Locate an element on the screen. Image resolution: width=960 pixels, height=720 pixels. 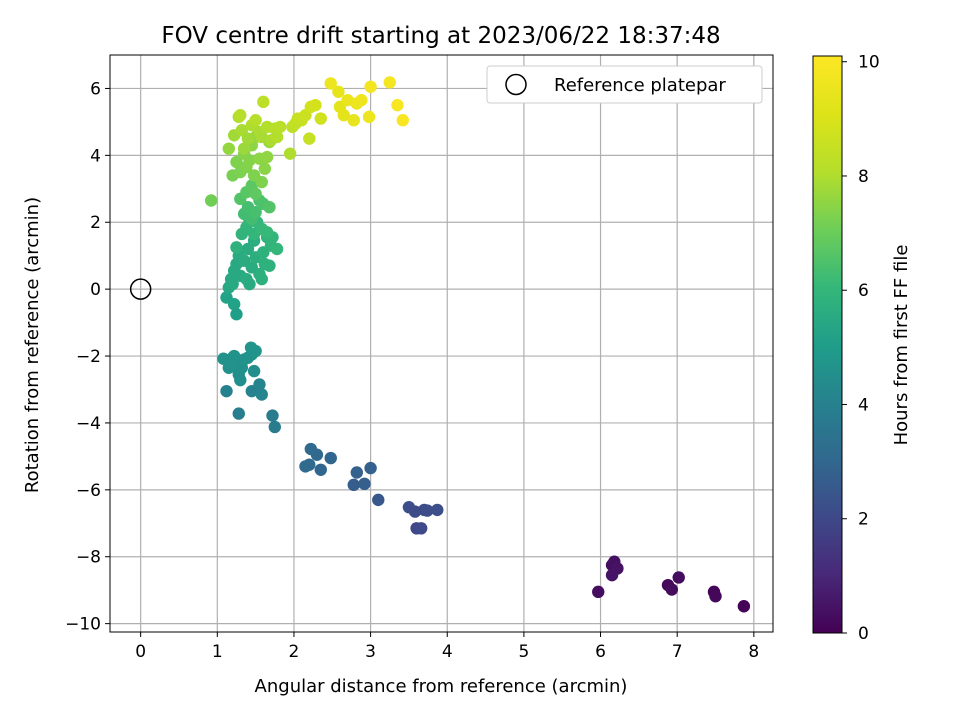
colorbar-label: Hours from first FF file is located at coordinates (901, 345).